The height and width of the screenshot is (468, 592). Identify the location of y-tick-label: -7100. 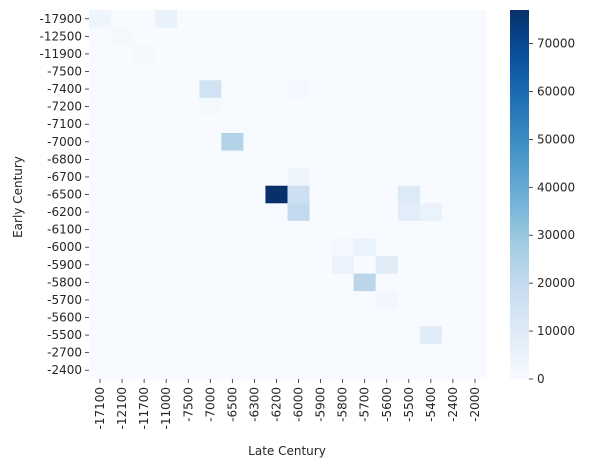
(64, 124).